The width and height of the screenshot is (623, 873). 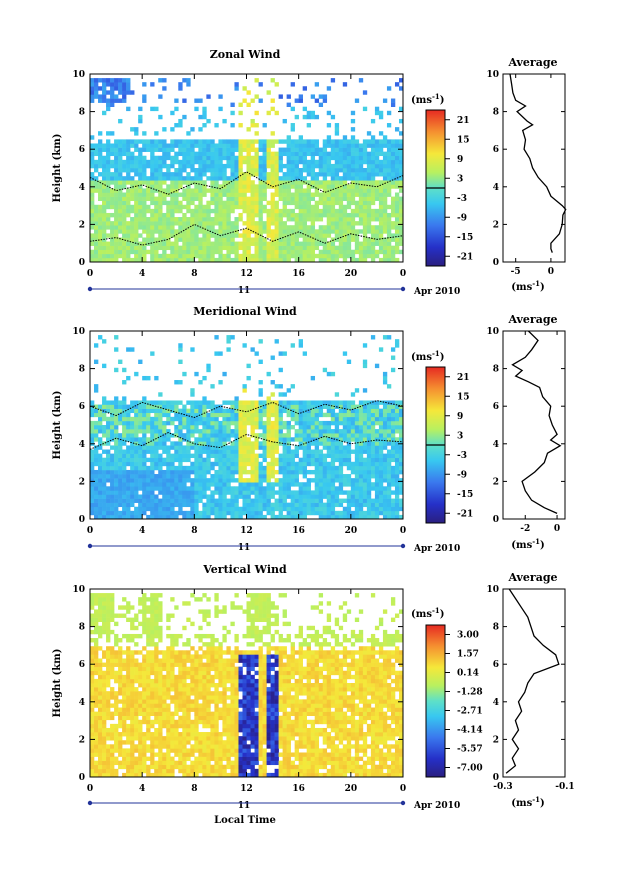 What do you see at coordinates (496, 482) in the screenshot?
I see `average-y-tick-label: 2` at bounding box center [496, 482].